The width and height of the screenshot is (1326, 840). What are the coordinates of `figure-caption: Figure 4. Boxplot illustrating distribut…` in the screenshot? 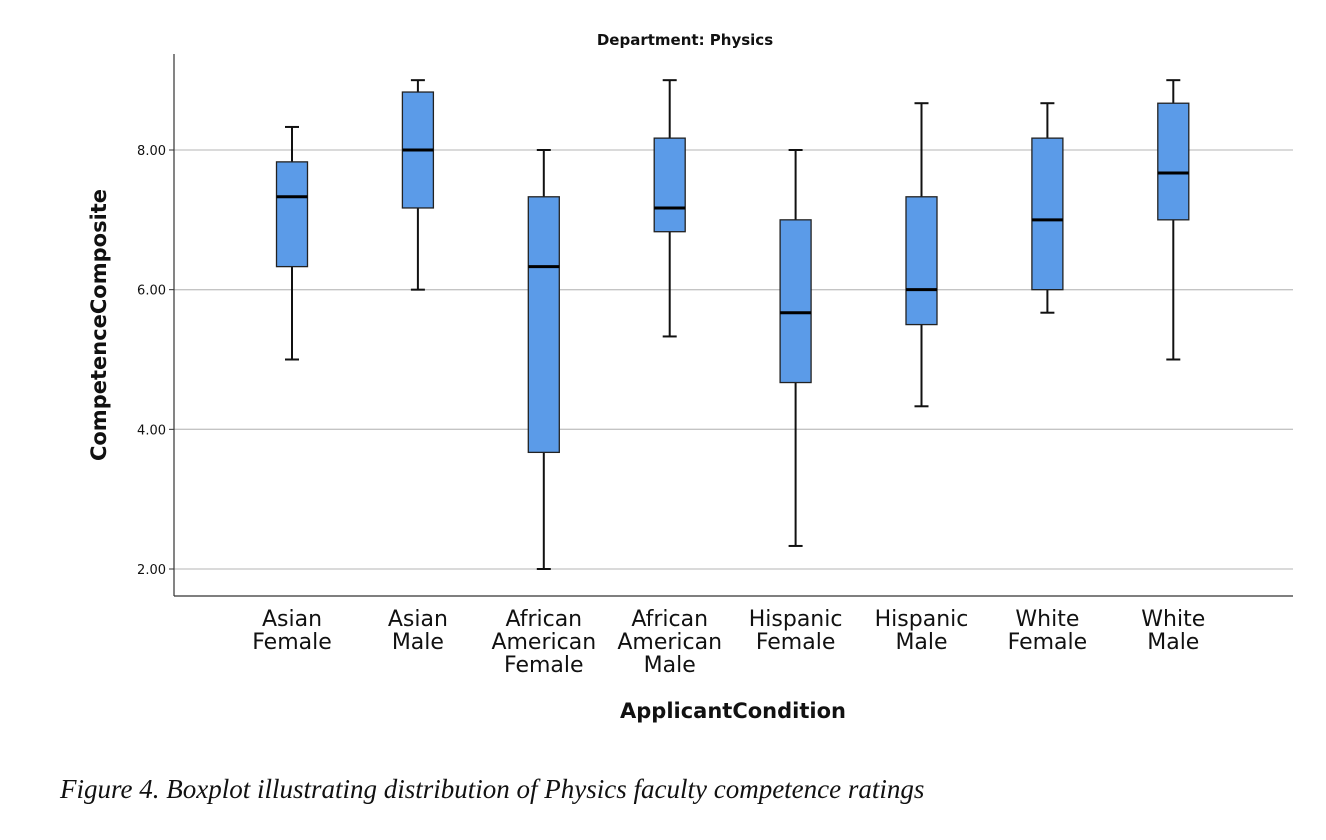 It's located at (492, 789).